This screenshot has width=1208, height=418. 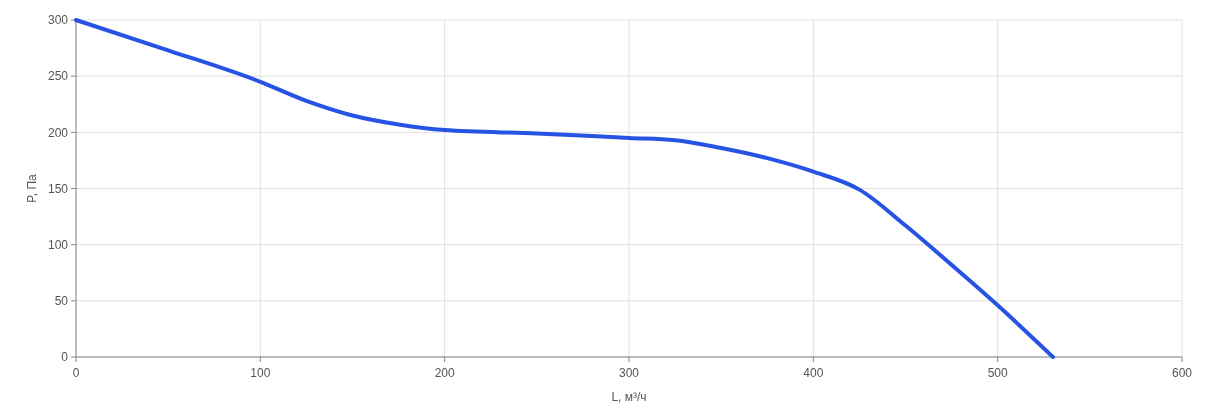 I want to click on y-tick-label: 300, so click(x=58, y=20).